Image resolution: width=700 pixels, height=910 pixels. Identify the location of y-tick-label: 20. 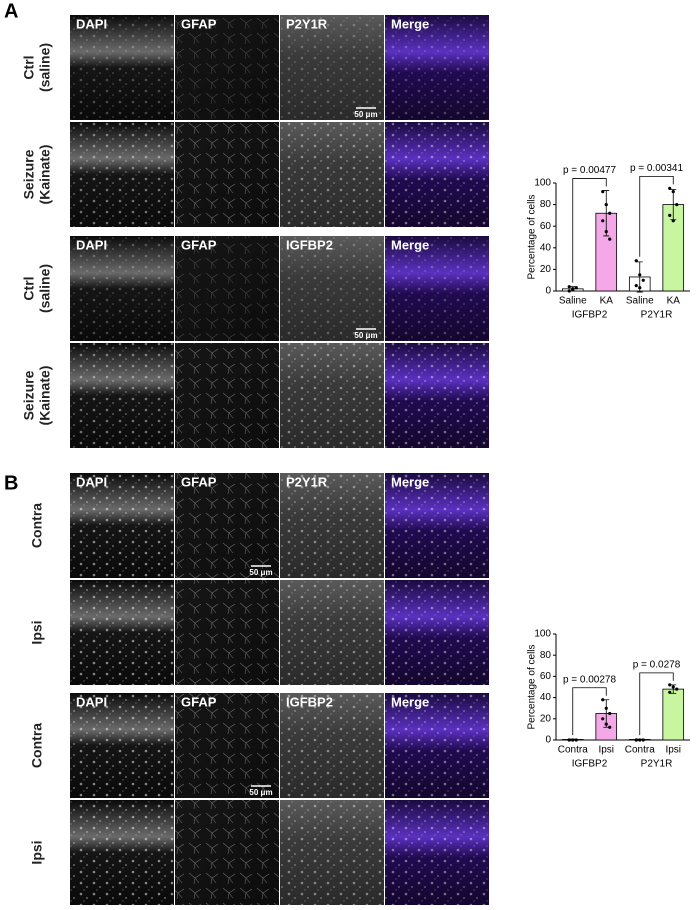
(546, 718).